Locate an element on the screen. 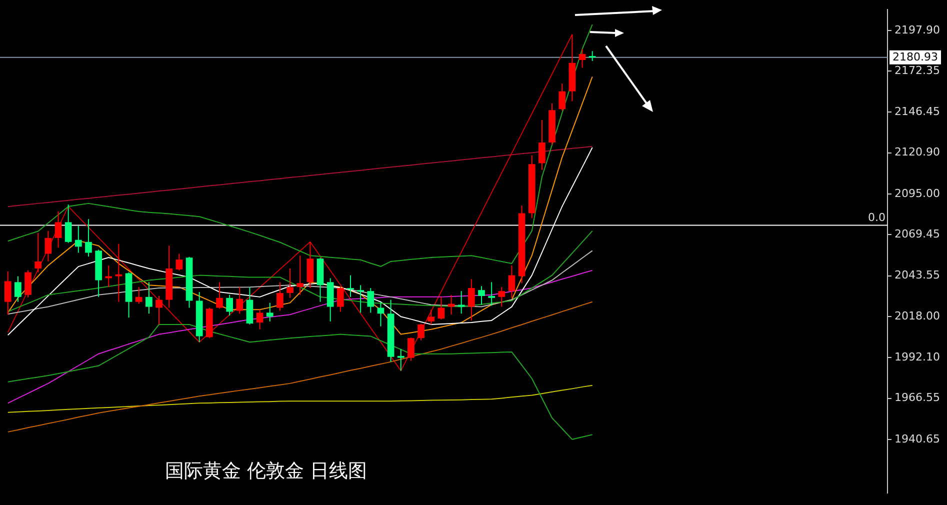 This screenshot has height=505, width=947. y-tick-label: 1966.55 is located at coordinates (917, 397).